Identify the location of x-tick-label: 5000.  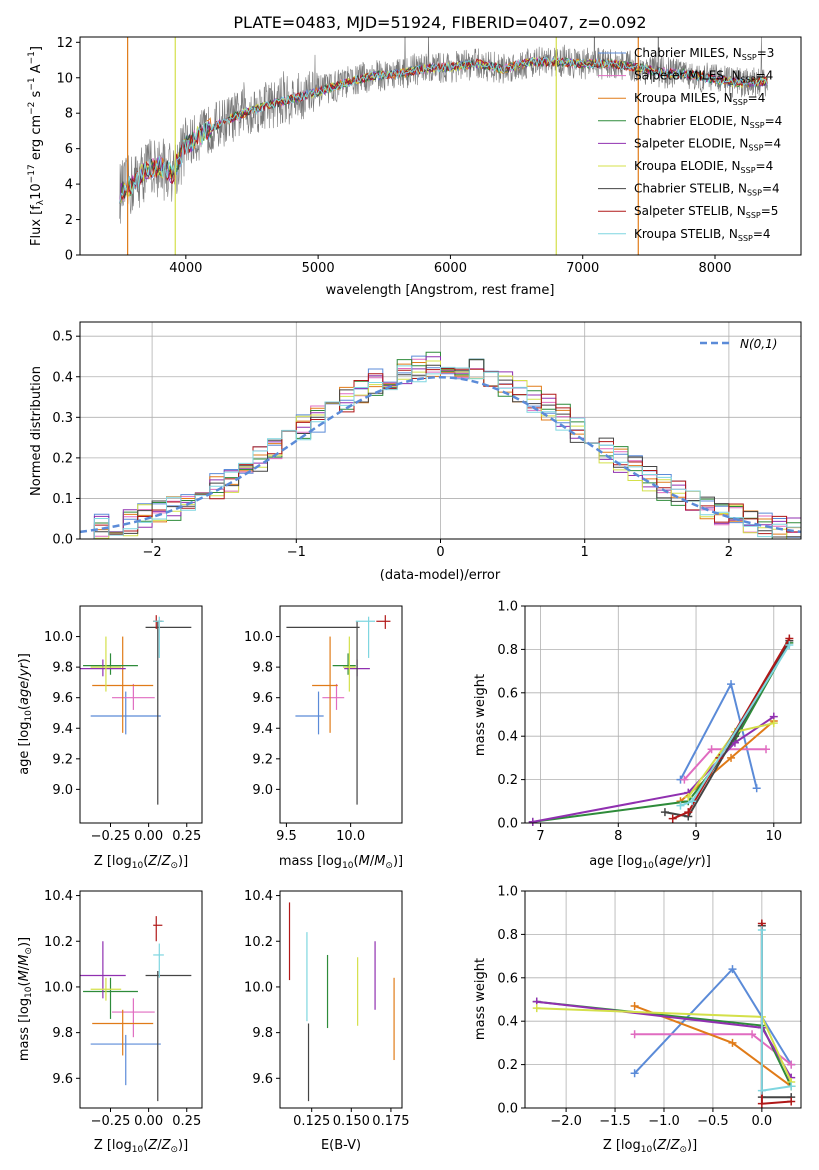
(318, 268).